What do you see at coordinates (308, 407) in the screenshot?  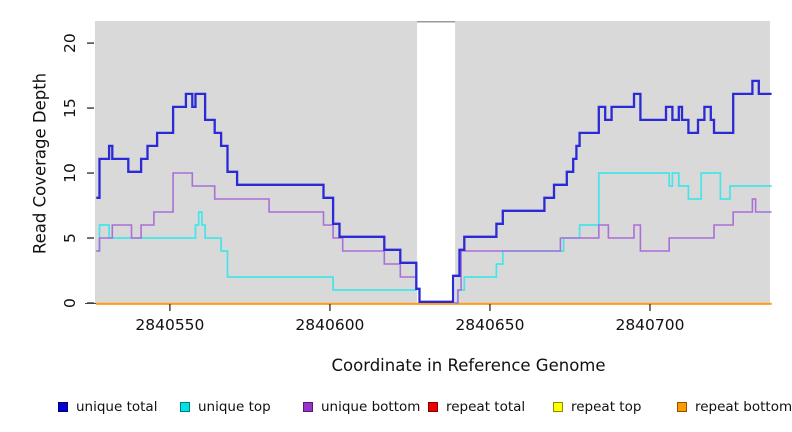 I see `legend-swatch-unique-bottom` at bounding box center [308, 407].